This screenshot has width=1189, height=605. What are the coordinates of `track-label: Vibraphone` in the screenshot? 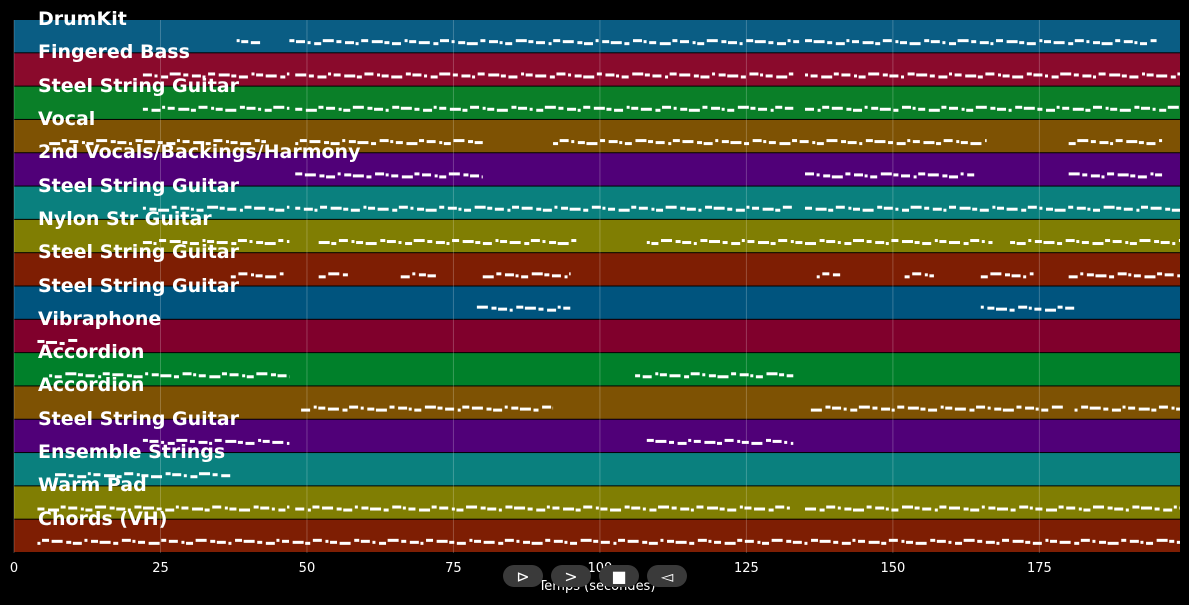 It's located at (100, 318).